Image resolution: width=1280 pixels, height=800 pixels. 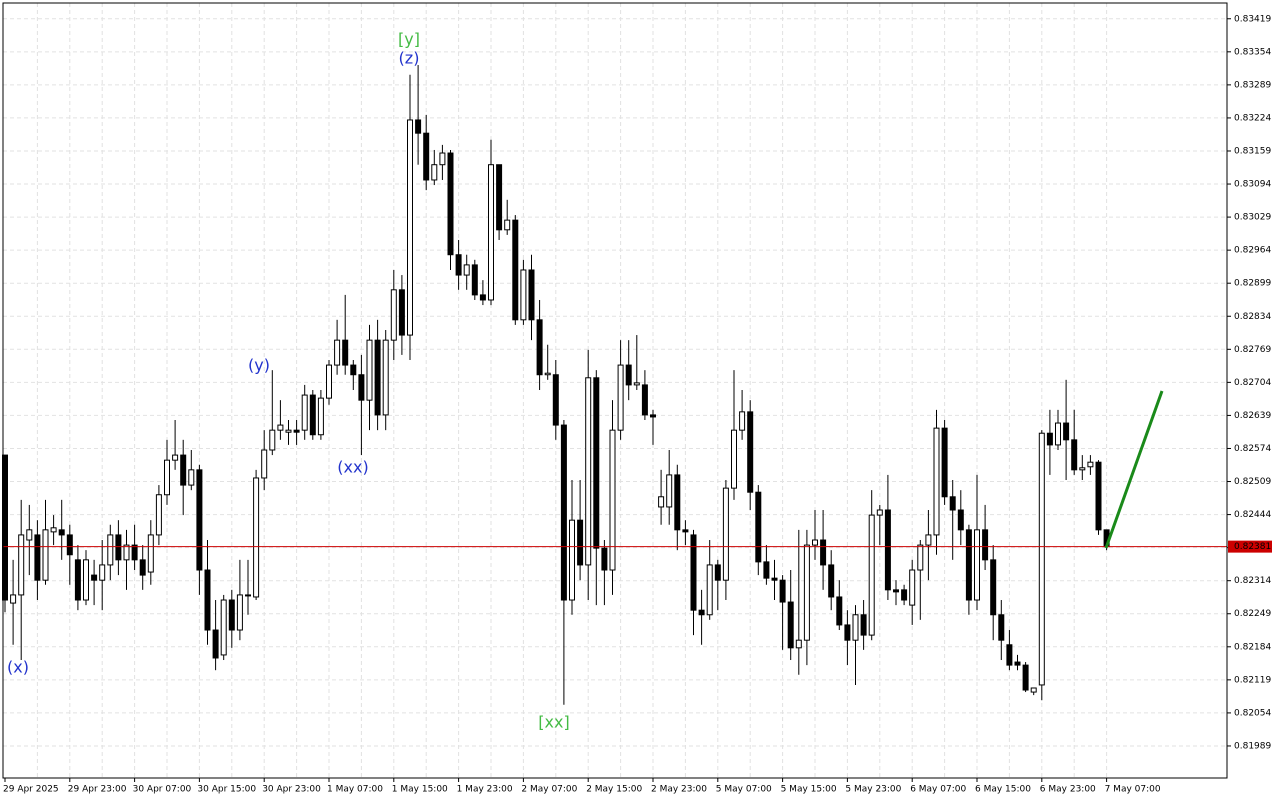 I want to click on wave-label: (x), so click(x=18, y=667).